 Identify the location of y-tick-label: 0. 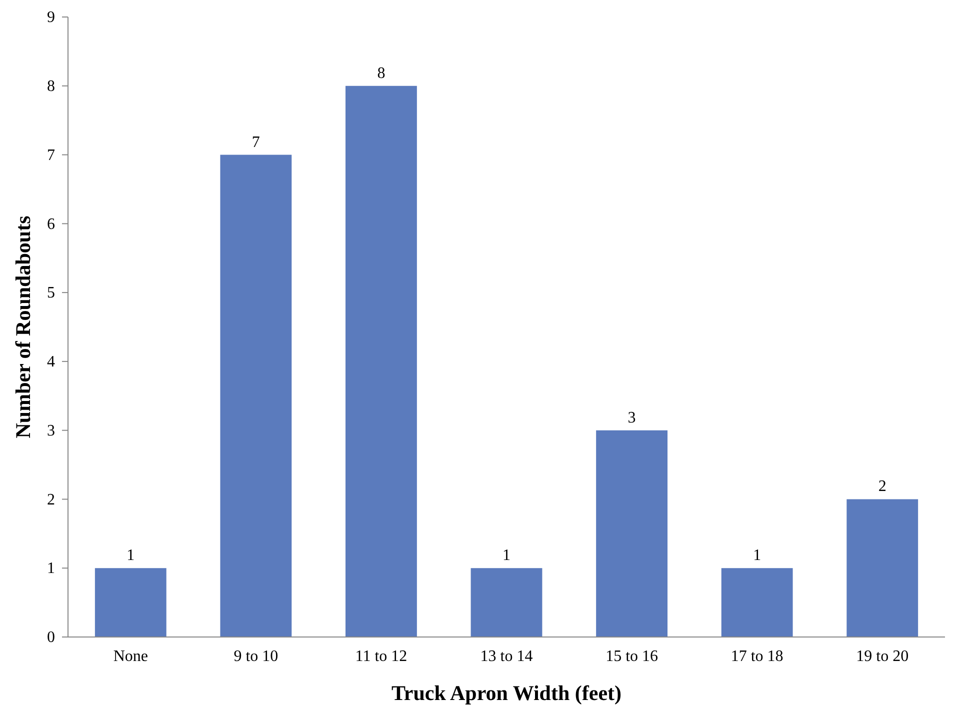
(51, 637).